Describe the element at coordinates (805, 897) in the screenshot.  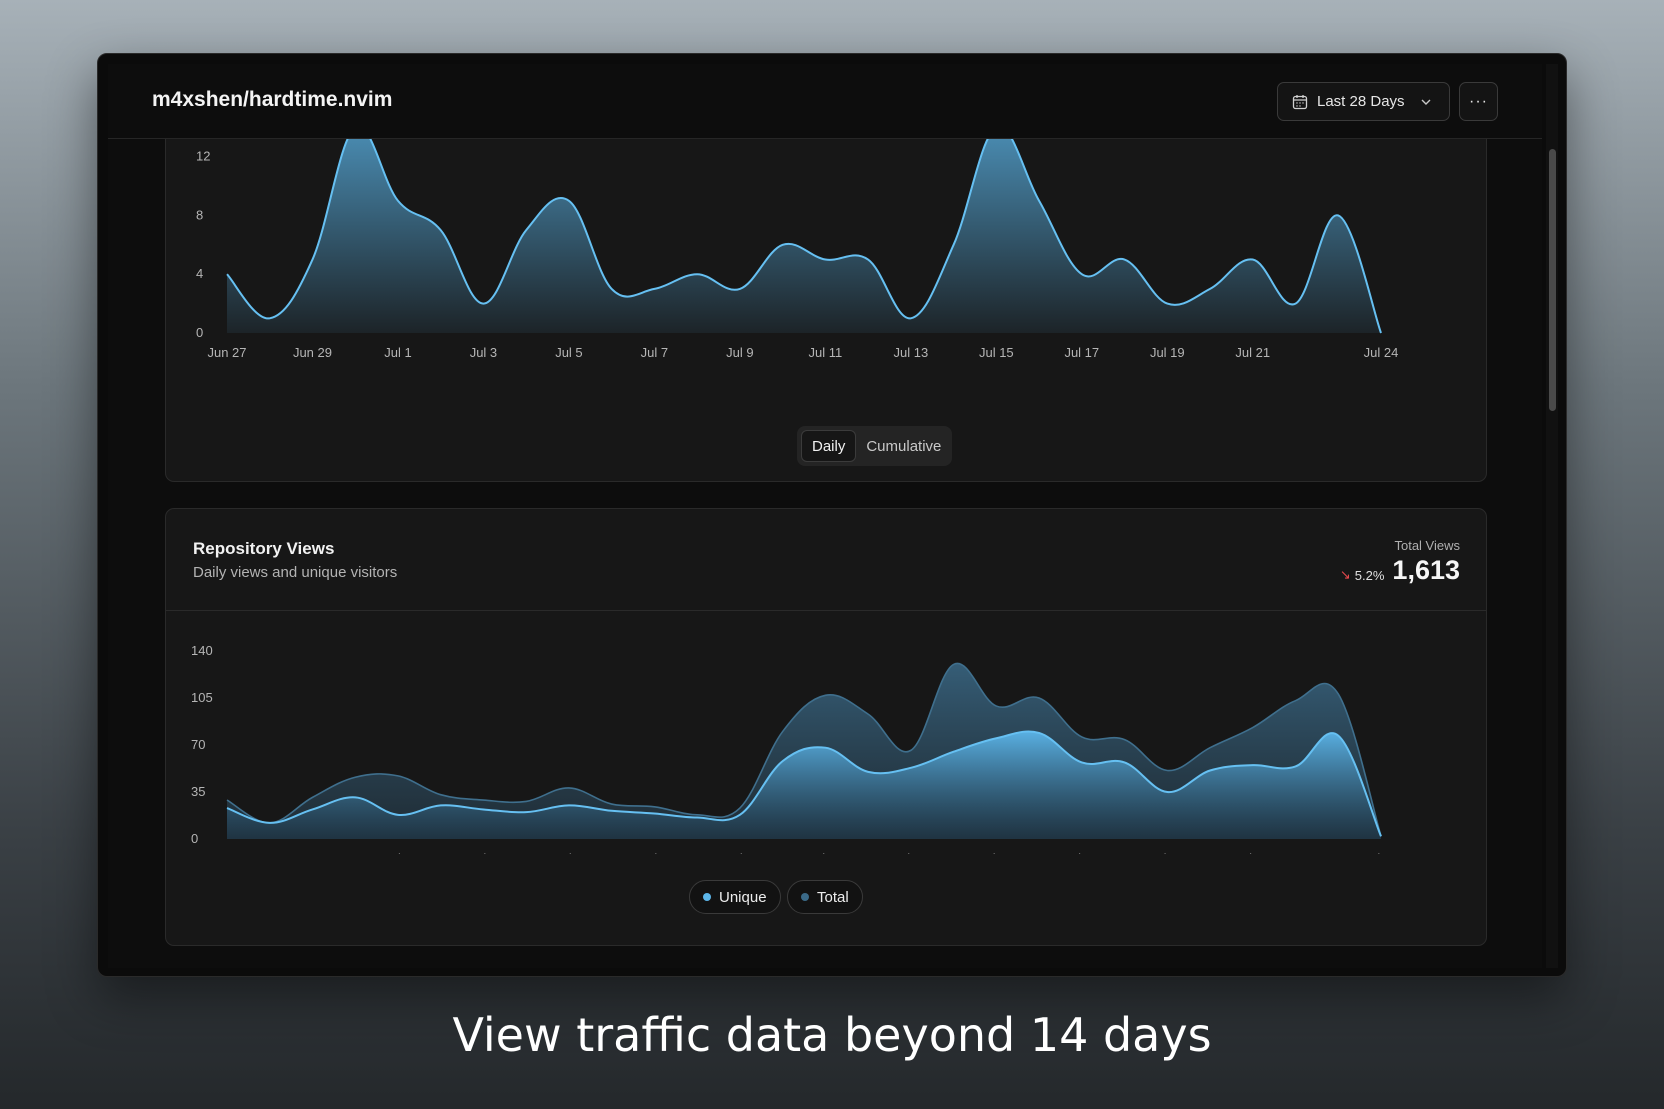
I see `total-dot-icon` at that location.